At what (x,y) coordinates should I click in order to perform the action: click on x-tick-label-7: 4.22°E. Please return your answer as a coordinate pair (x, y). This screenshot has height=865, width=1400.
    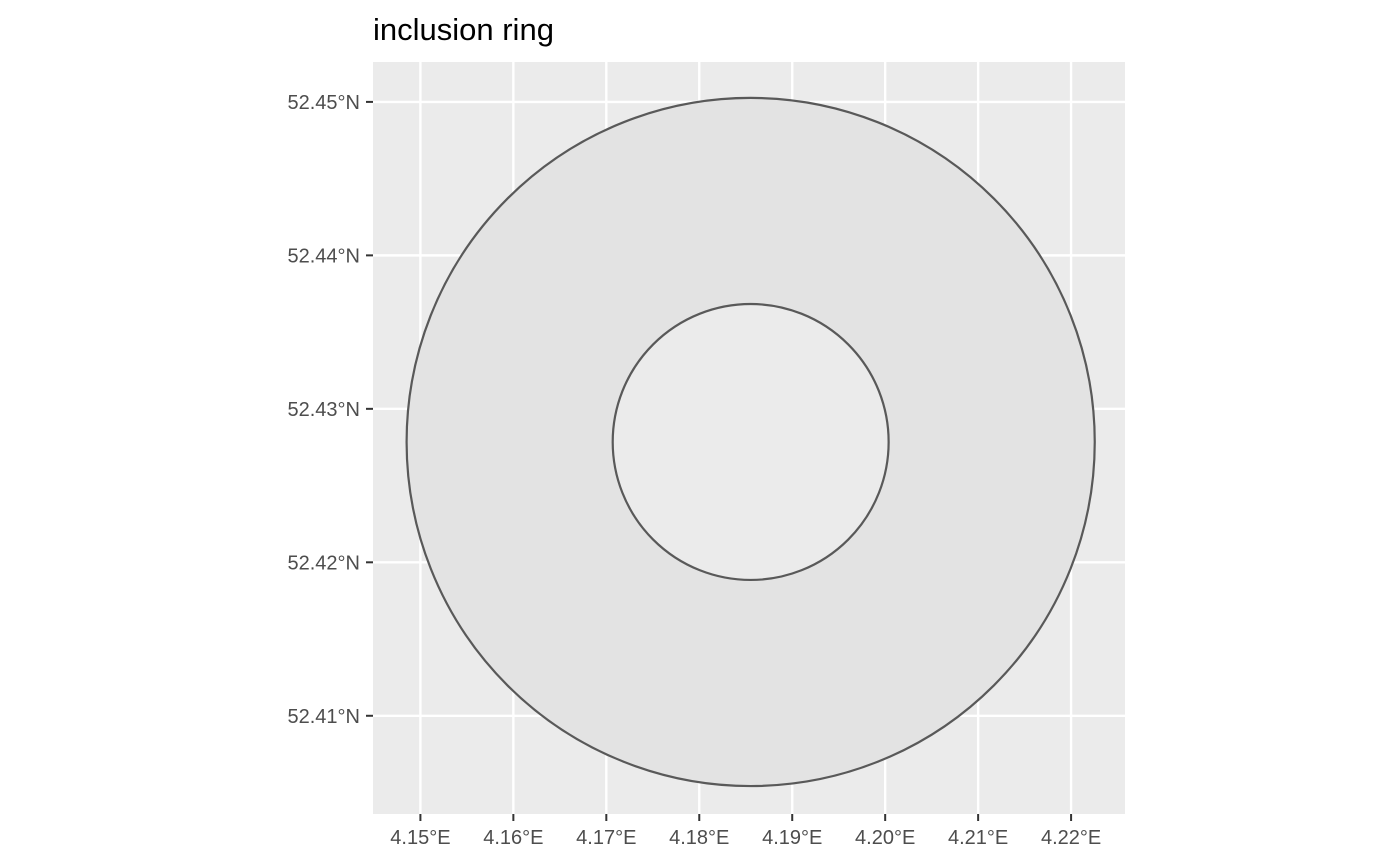
    Looking at the image, I should click on (1071, 838).